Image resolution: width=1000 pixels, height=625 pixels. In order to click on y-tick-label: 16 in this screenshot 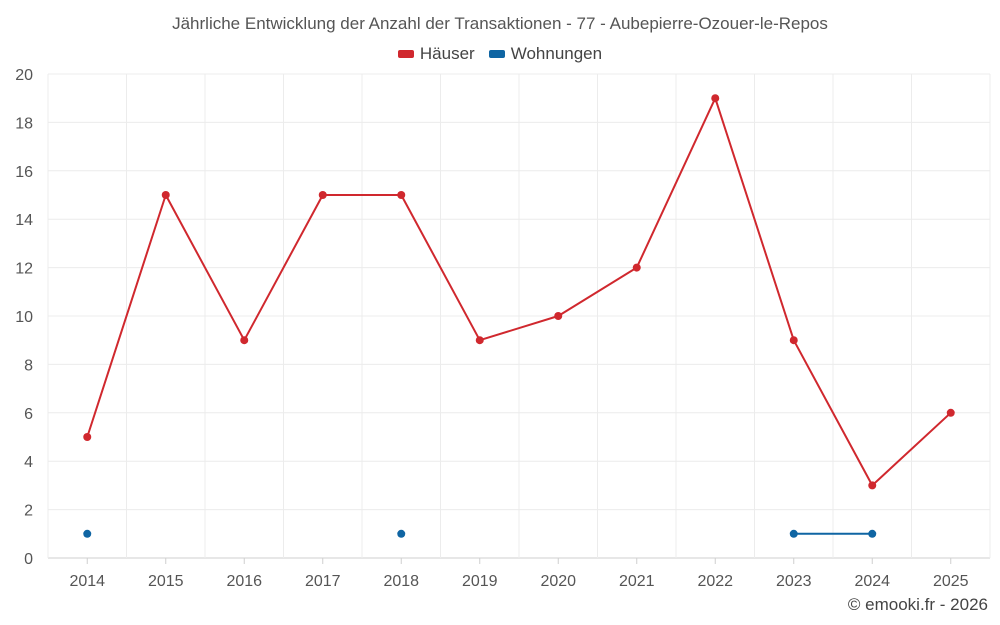, I will do `click(24, 172)`.